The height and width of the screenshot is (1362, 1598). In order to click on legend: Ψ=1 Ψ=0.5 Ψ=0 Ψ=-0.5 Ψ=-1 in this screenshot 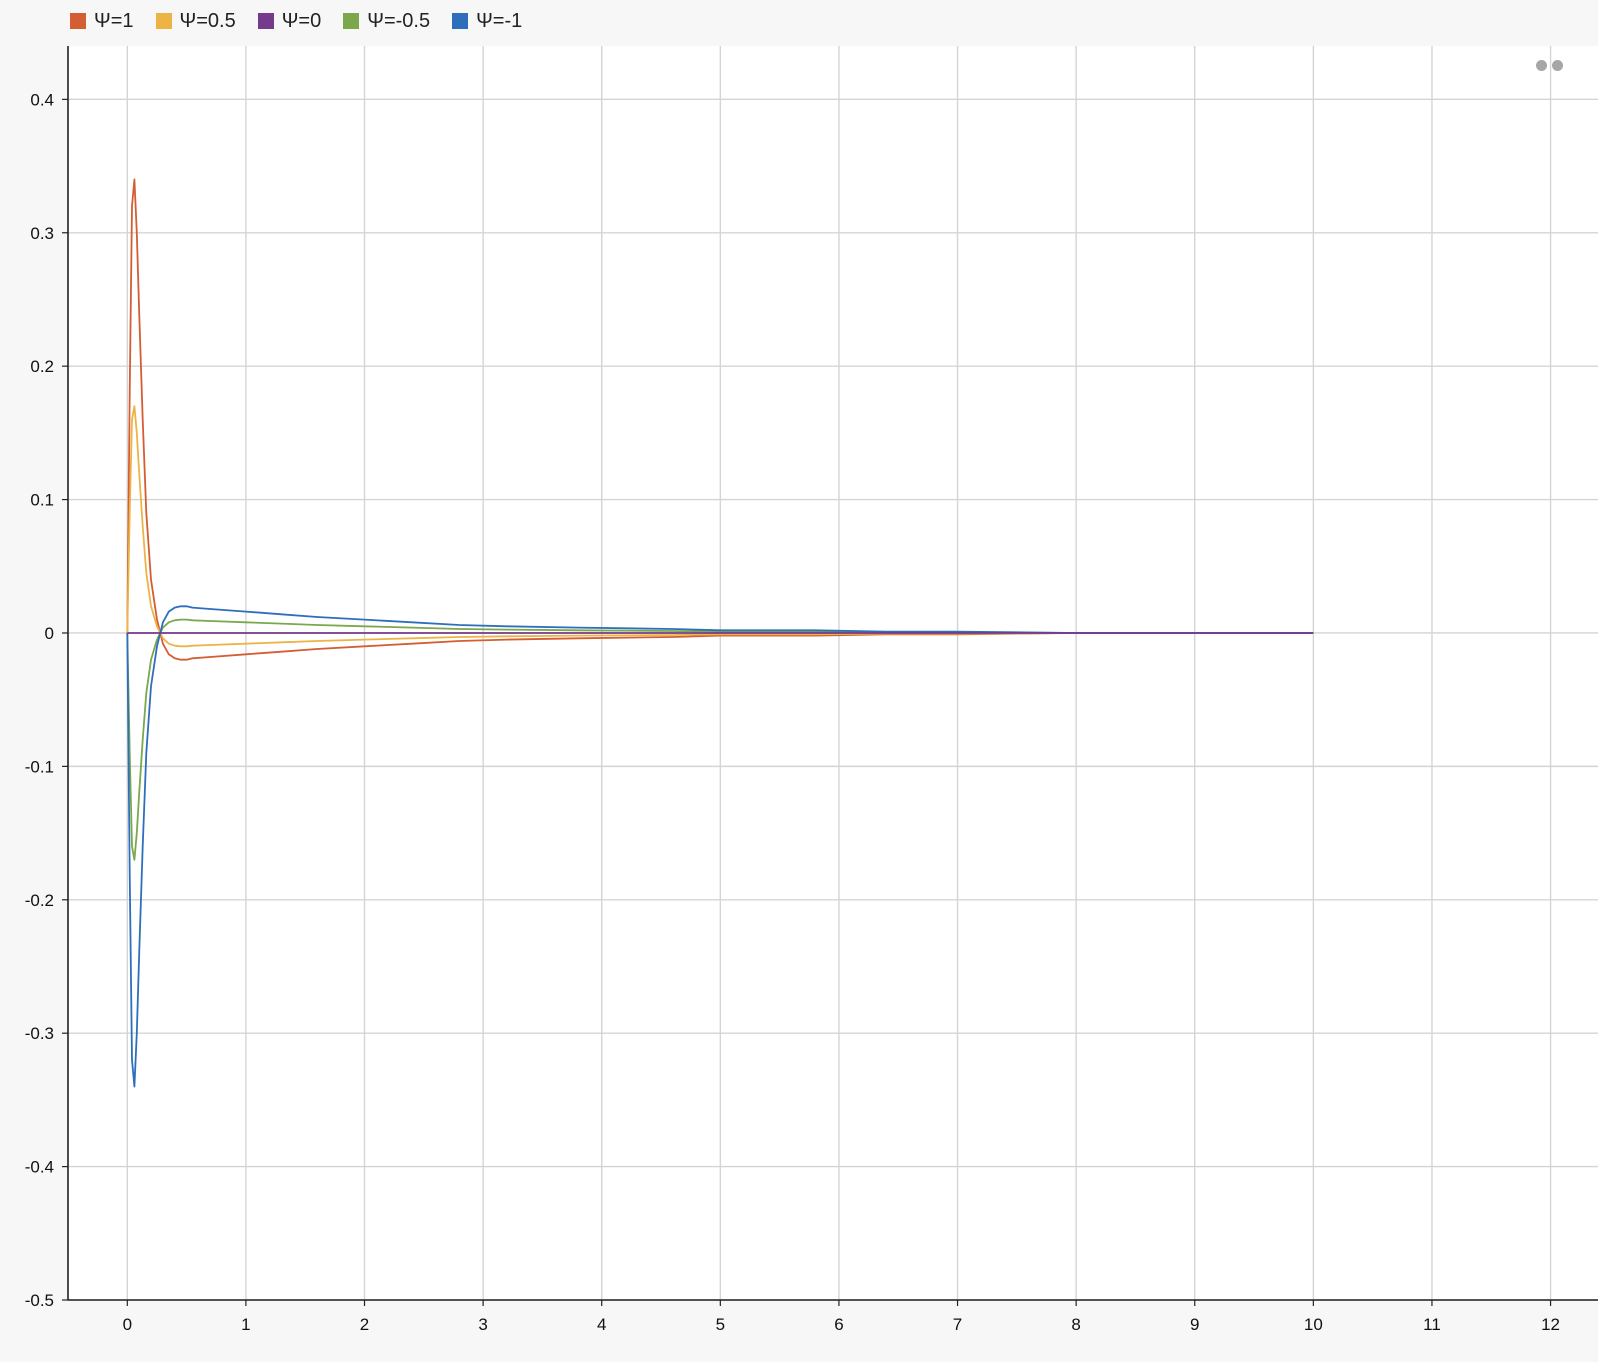, I will do `click(296, 21)`.